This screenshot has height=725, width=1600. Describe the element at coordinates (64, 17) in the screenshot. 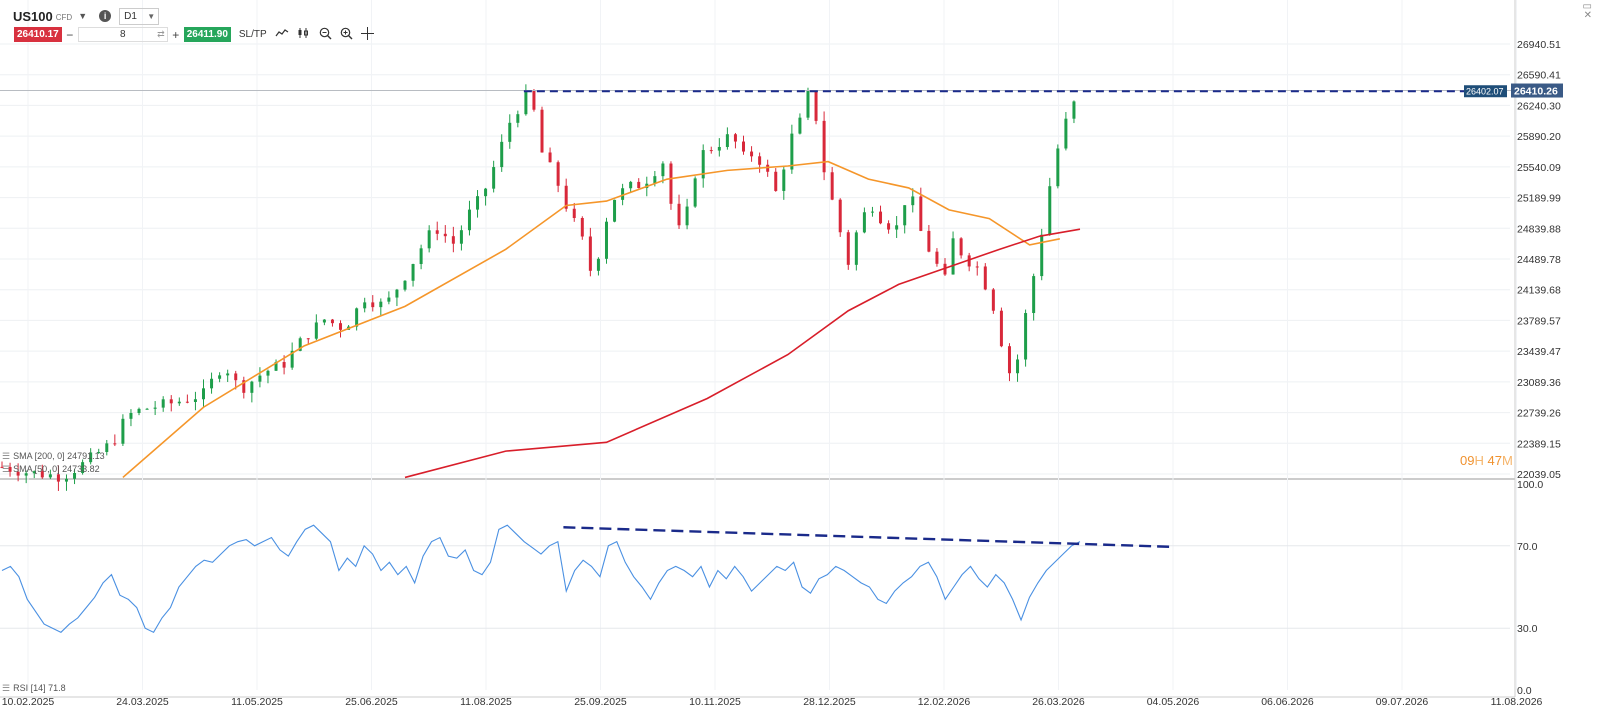

I see `instrument-type-label: CFD` at that location.